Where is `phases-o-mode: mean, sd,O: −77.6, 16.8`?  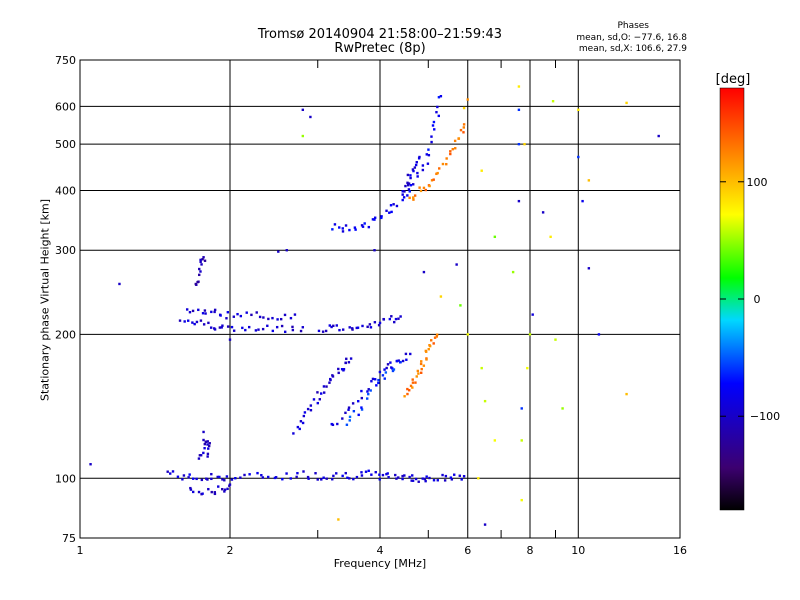
phases-o-mode: mean, sd,O: −77.6, 16.8 is located at coordinates (631, 38).